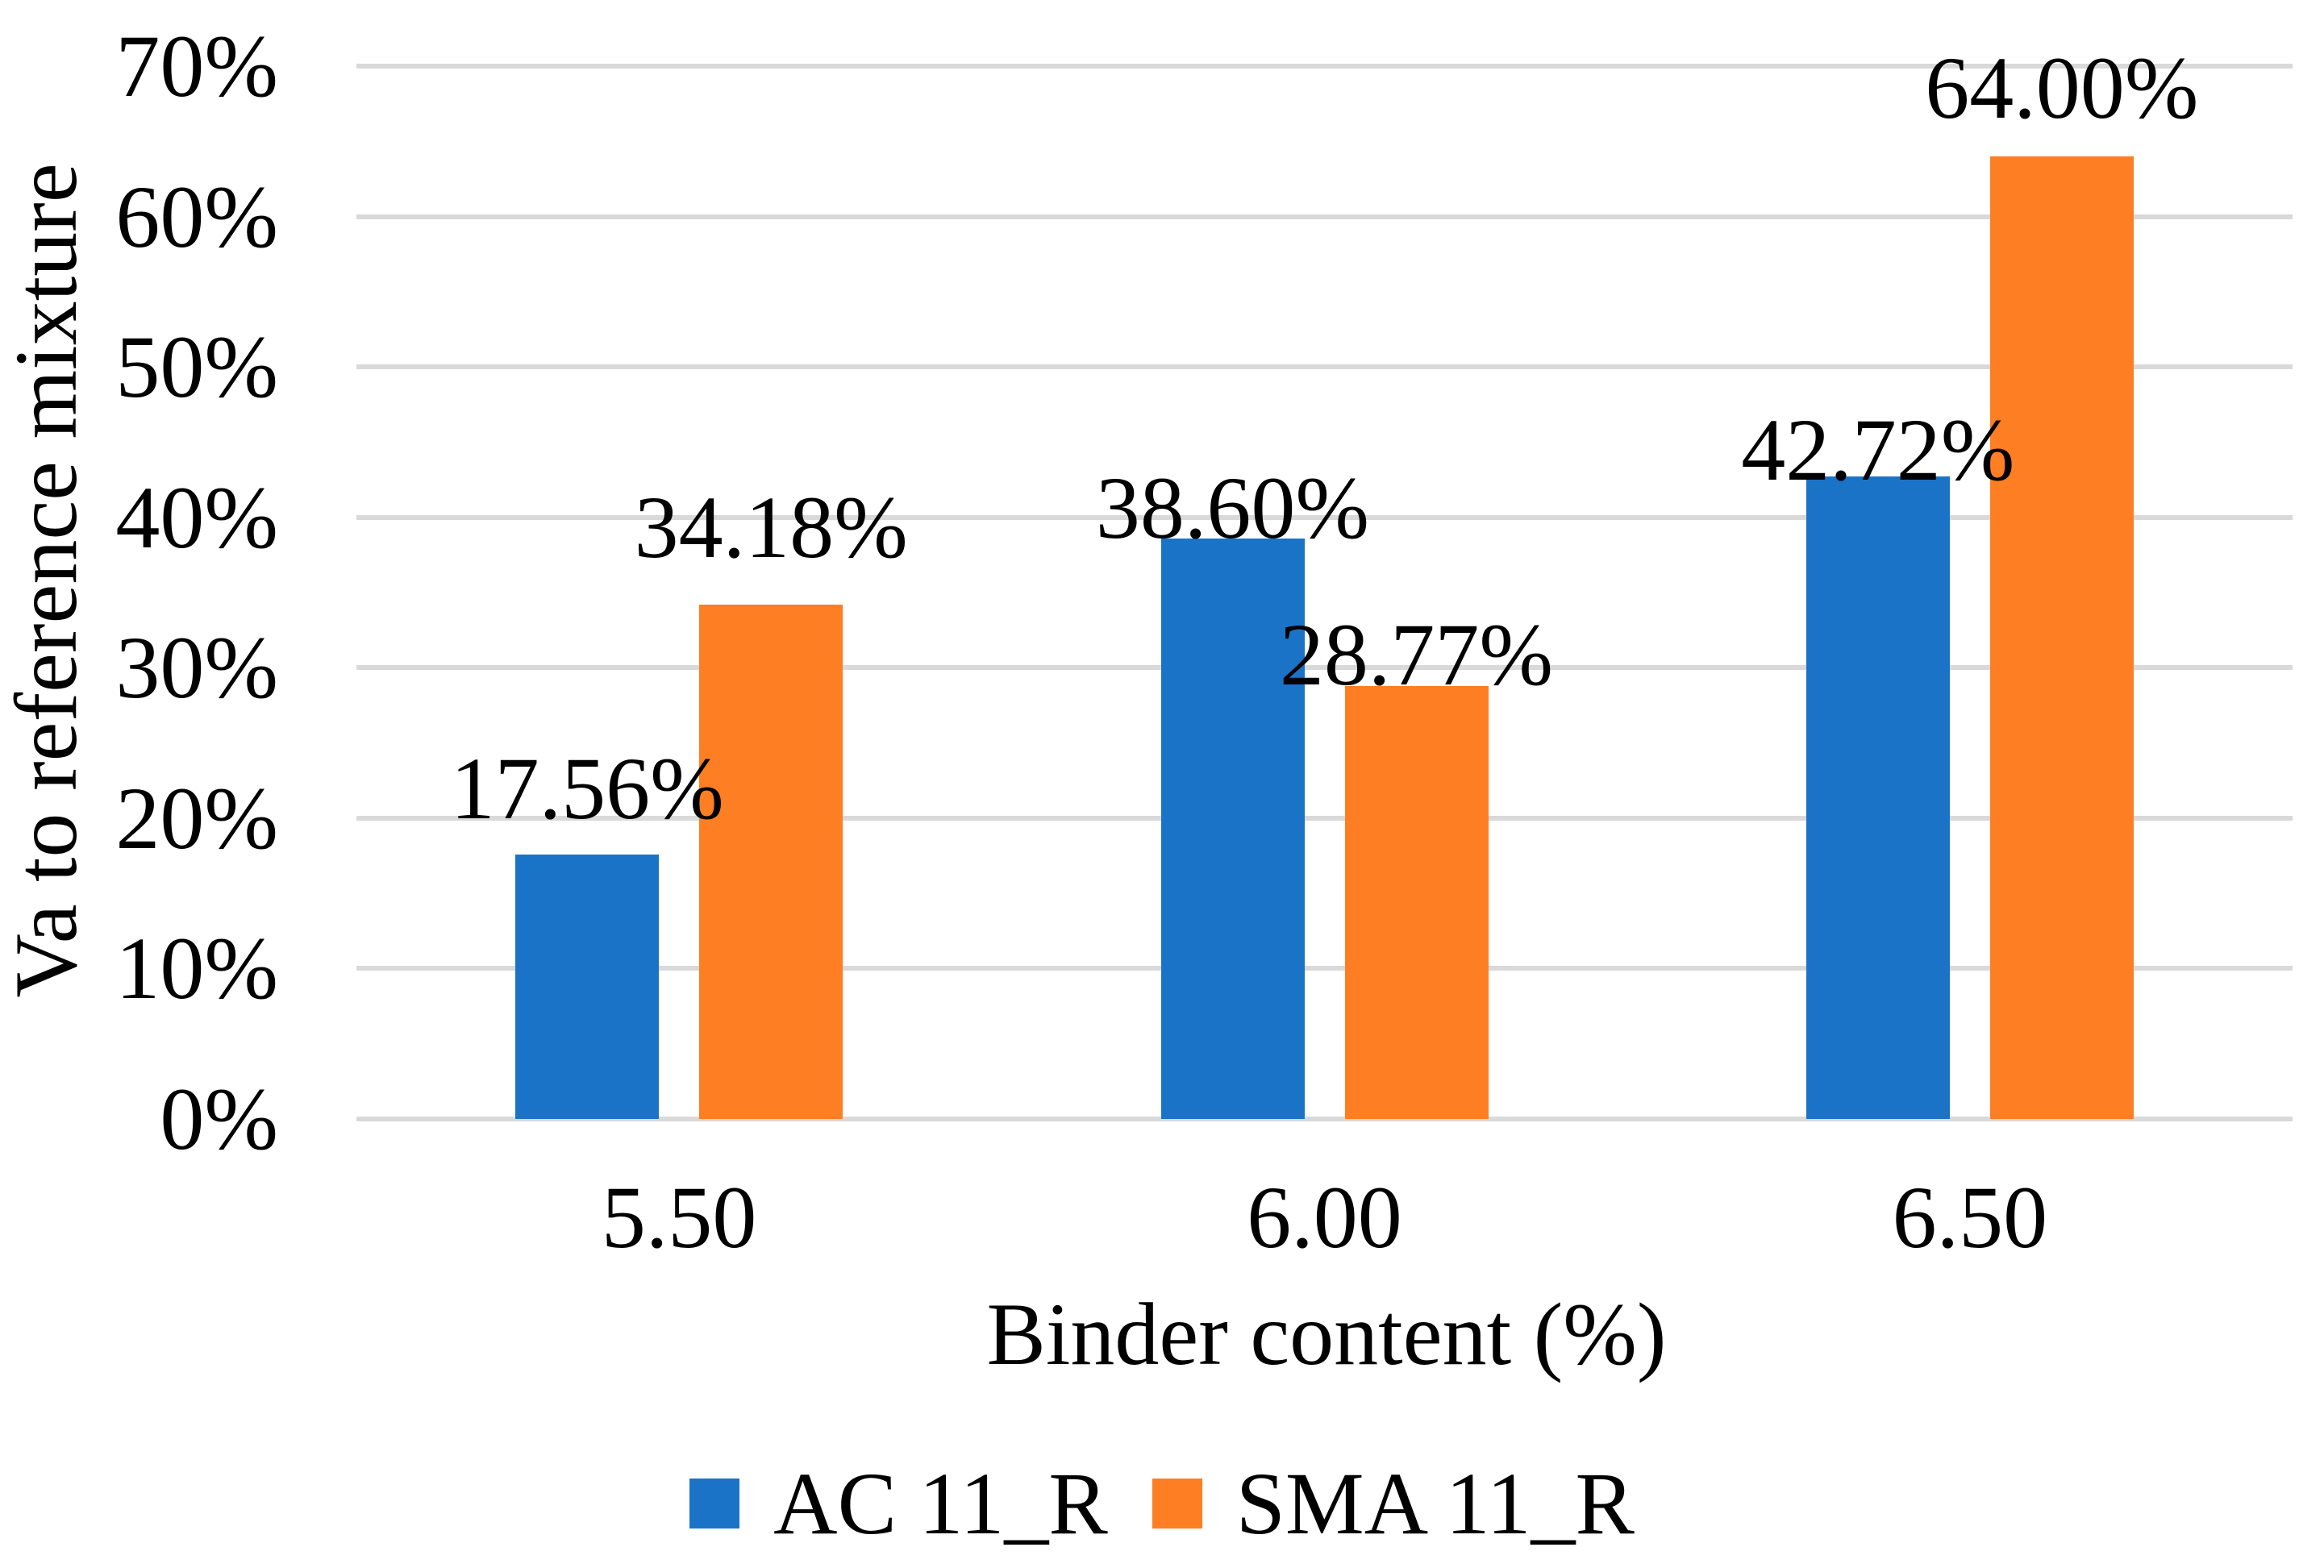 The image size is (2324, 1568). I want to click on y-tick-label: 30%, so click(196, 667).